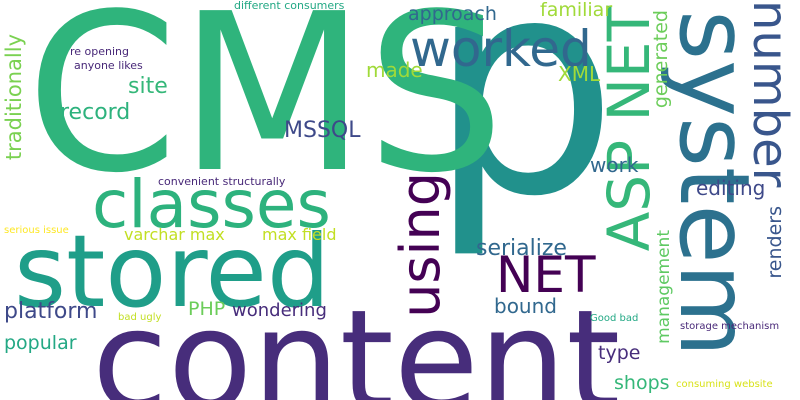 This screenshot has width=800, height=400. Describe the element at coordinates (619, 353) in the screenshot. I see `word-type: type` at that location.